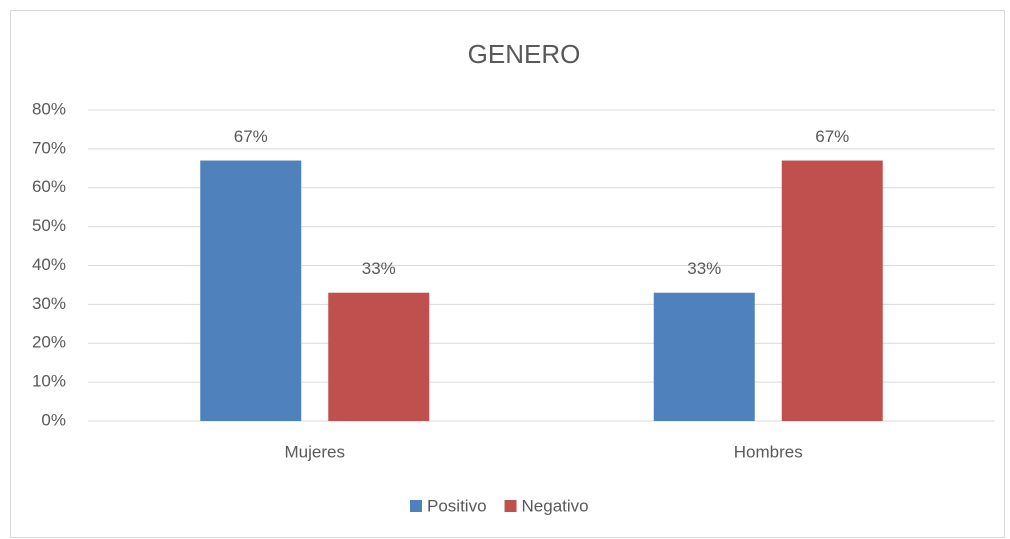  What do you see at coordinates (49, 381) in the screenshot?
I see `y-tick-label: 10%` at bounding box center [49, 381].